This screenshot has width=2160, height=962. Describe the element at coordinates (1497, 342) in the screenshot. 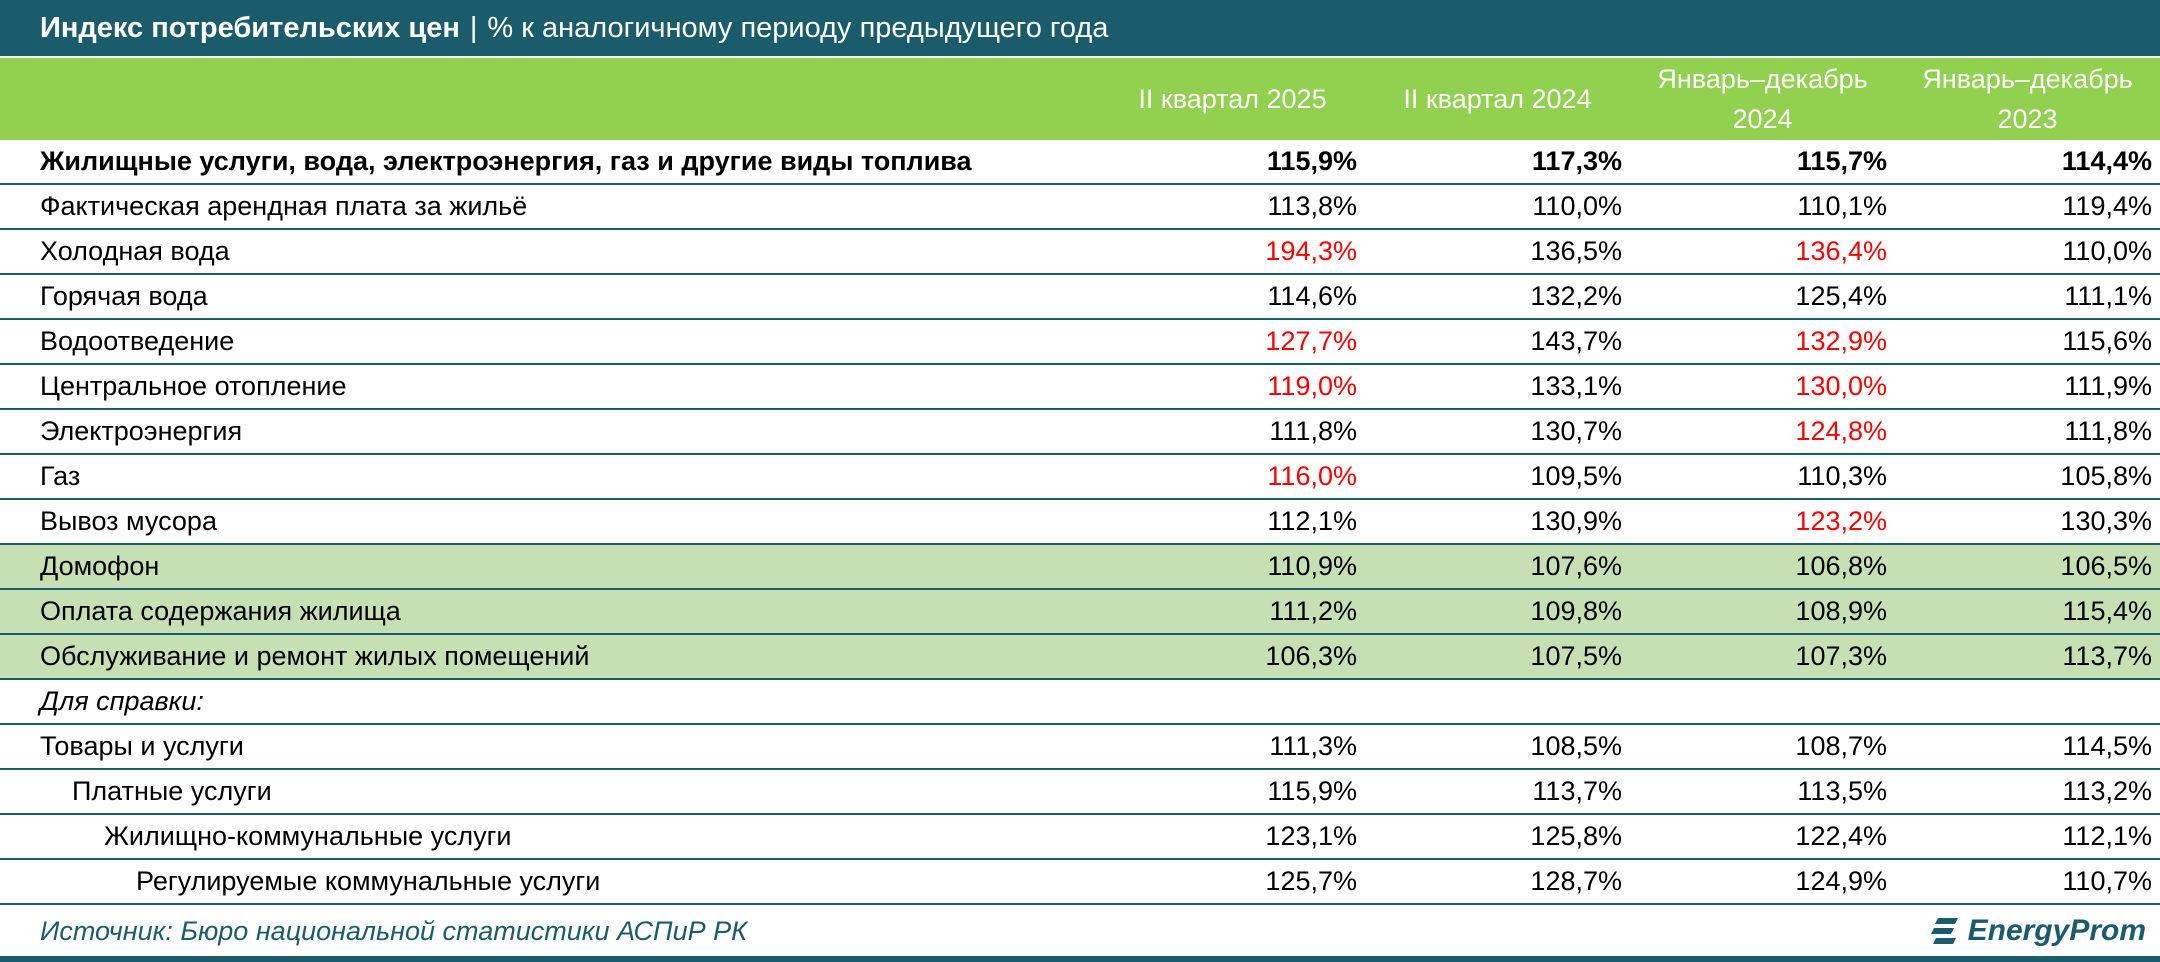

I see `value-cell: 143,7%` at that location.